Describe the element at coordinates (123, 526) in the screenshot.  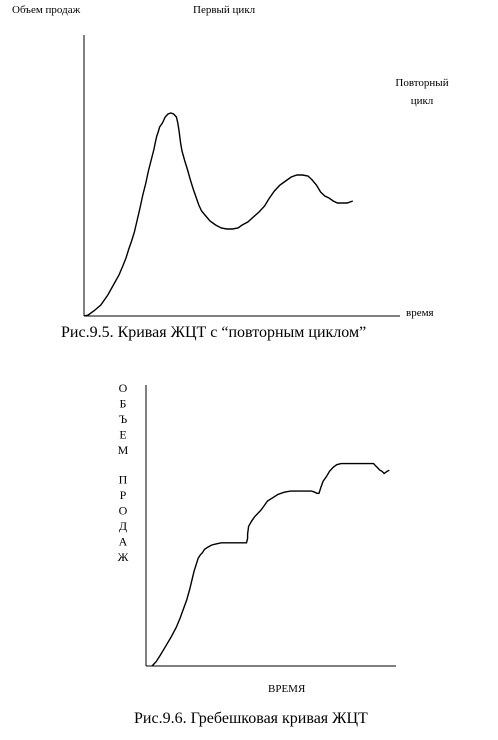
I see `chart2-ylabel-letter: Д` at that location.